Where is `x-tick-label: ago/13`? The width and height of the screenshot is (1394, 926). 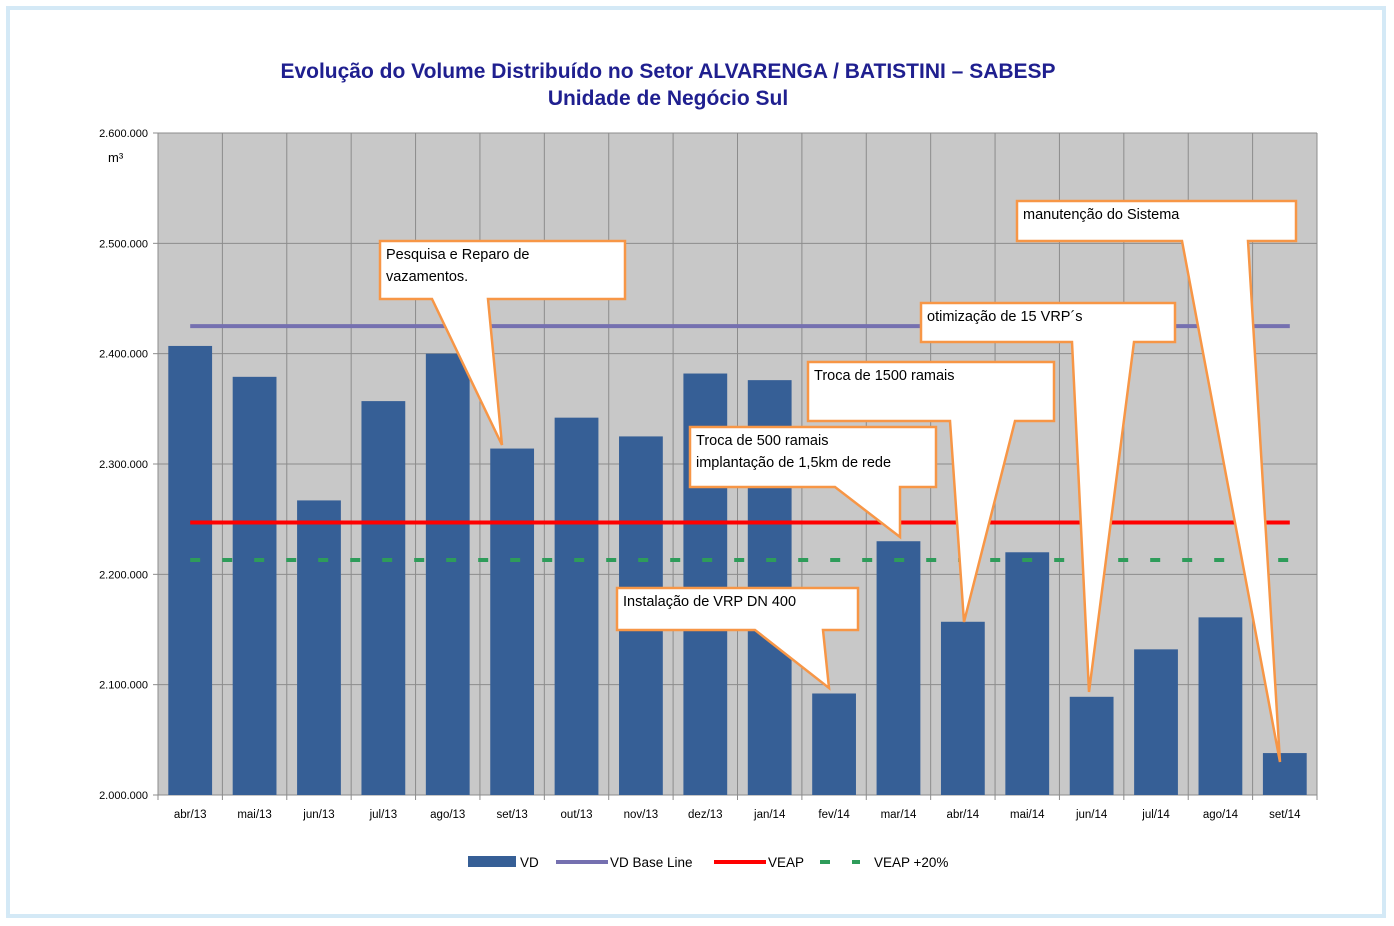 x-tick-label: ago/13 is located at coordinates (447, 815).